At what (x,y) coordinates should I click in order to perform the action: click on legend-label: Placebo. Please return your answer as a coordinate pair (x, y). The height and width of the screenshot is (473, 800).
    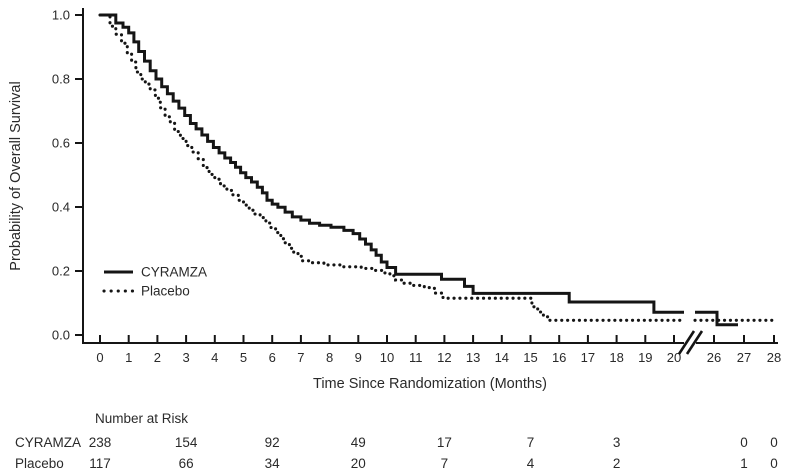
    Looking at the image, I should click on (165, 291).